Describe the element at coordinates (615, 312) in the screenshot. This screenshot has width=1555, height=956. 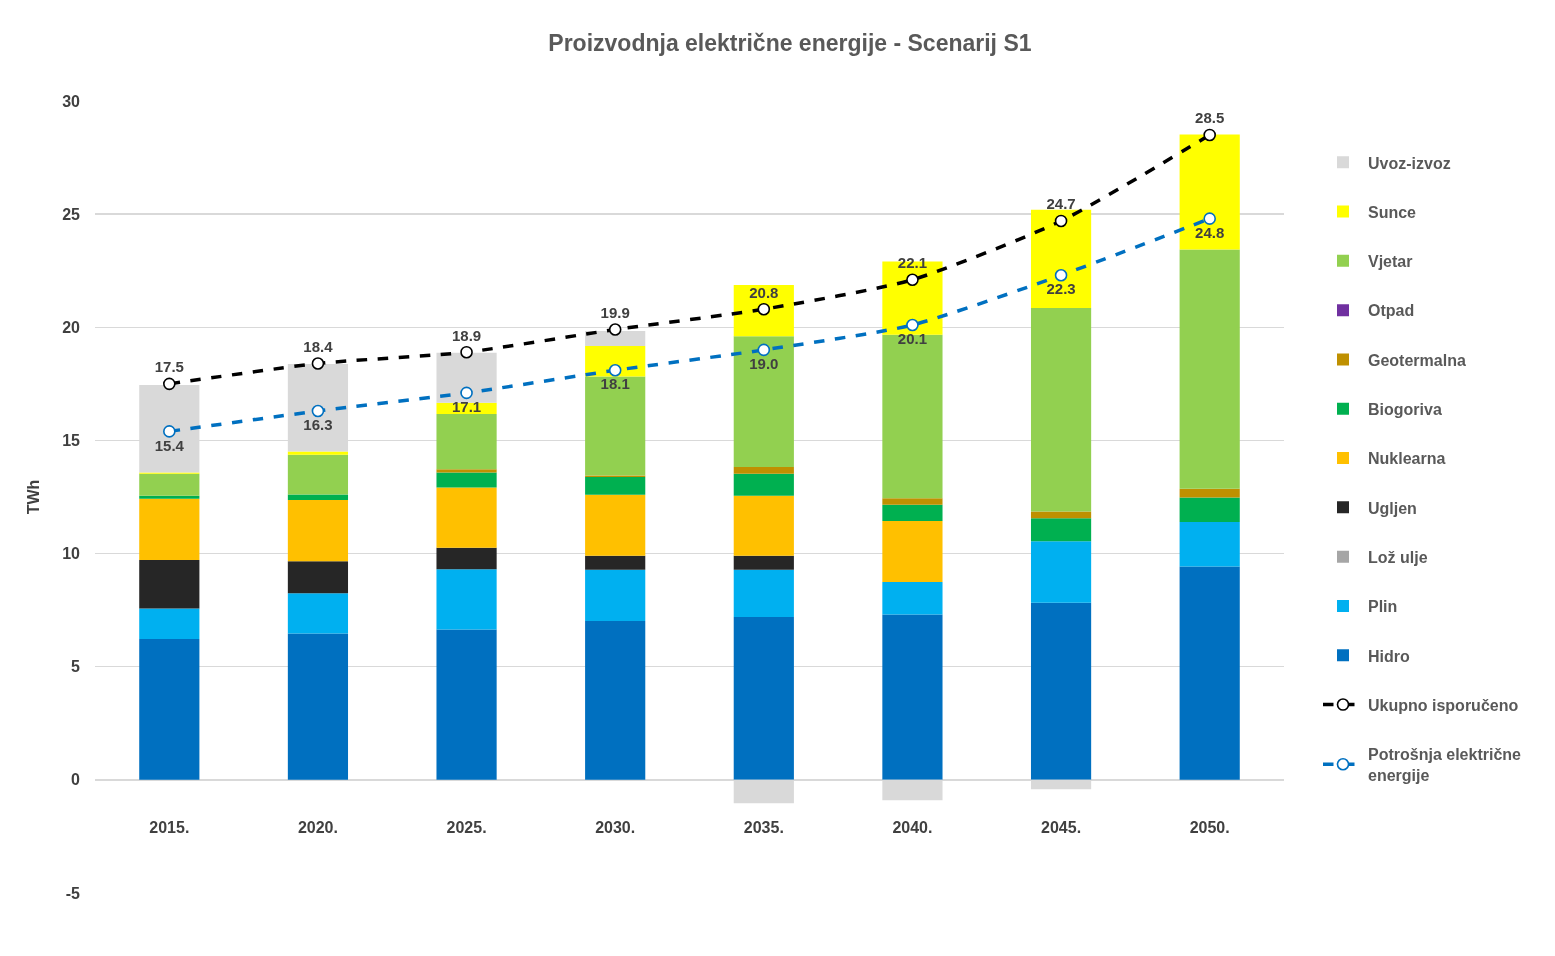
I see `data-label: 19.9` at that location.